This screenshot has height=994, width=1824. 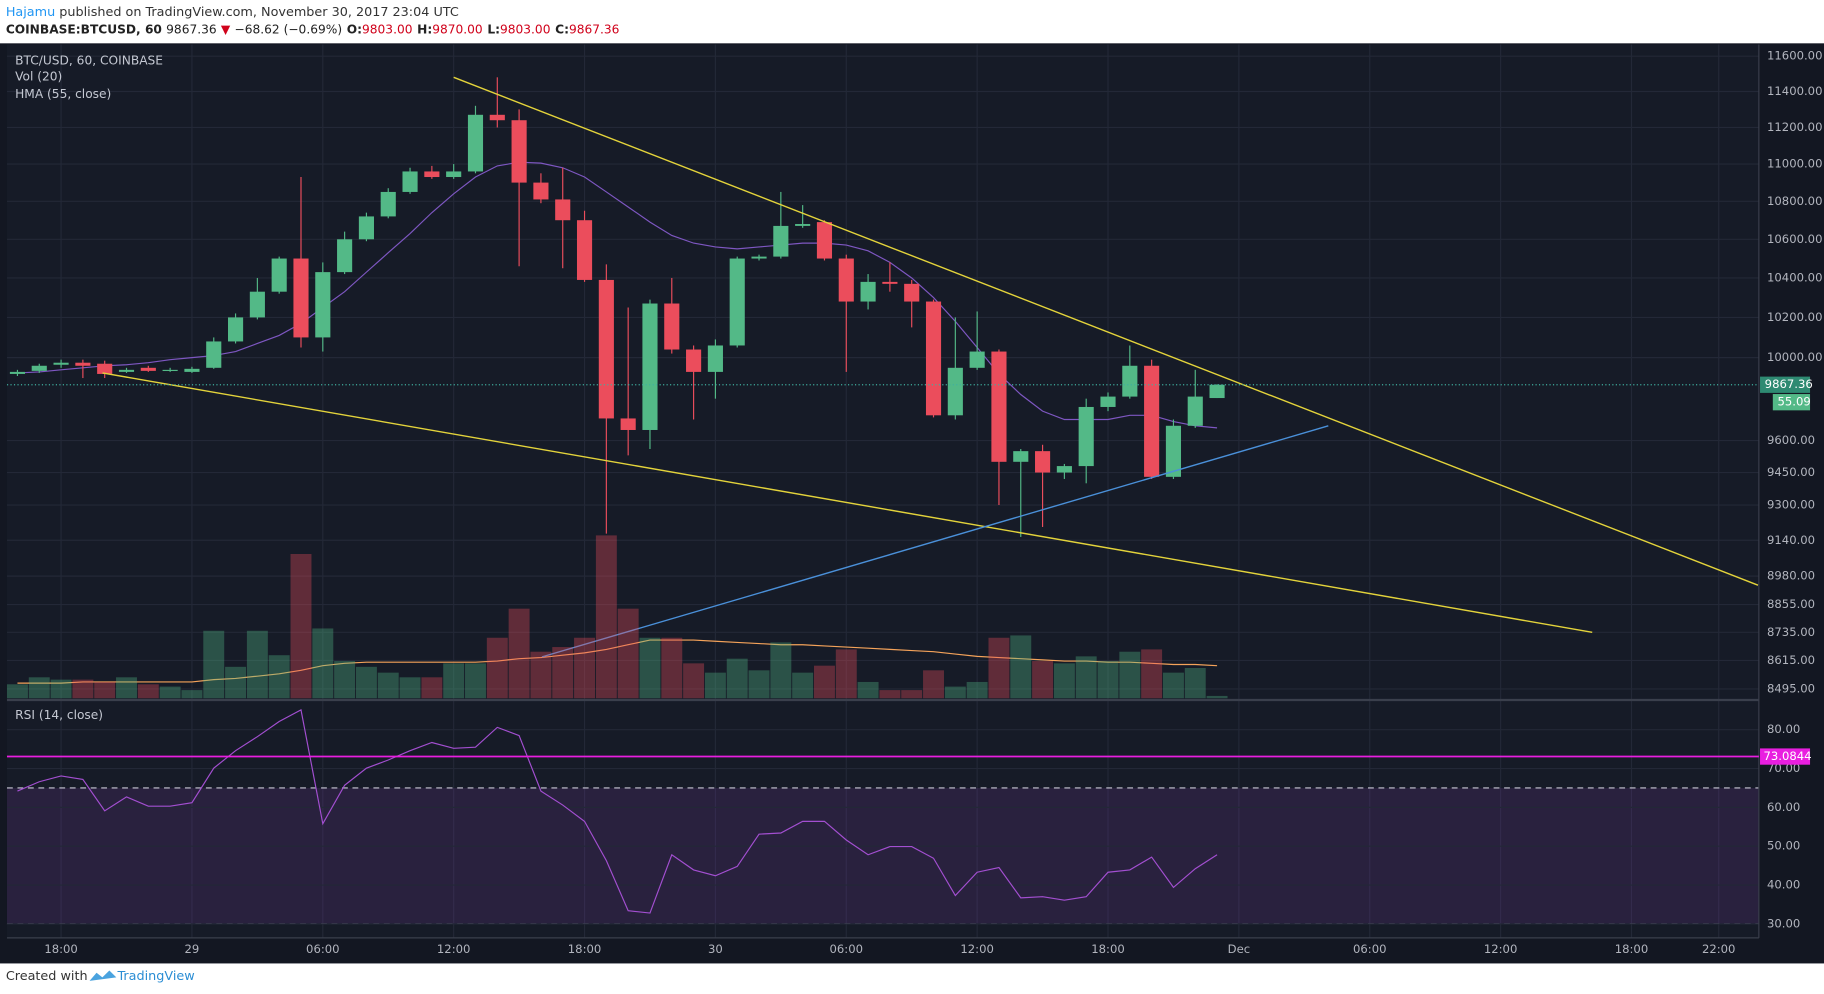 I want to click on rsi-level-box, so click(x=1785, y=756).